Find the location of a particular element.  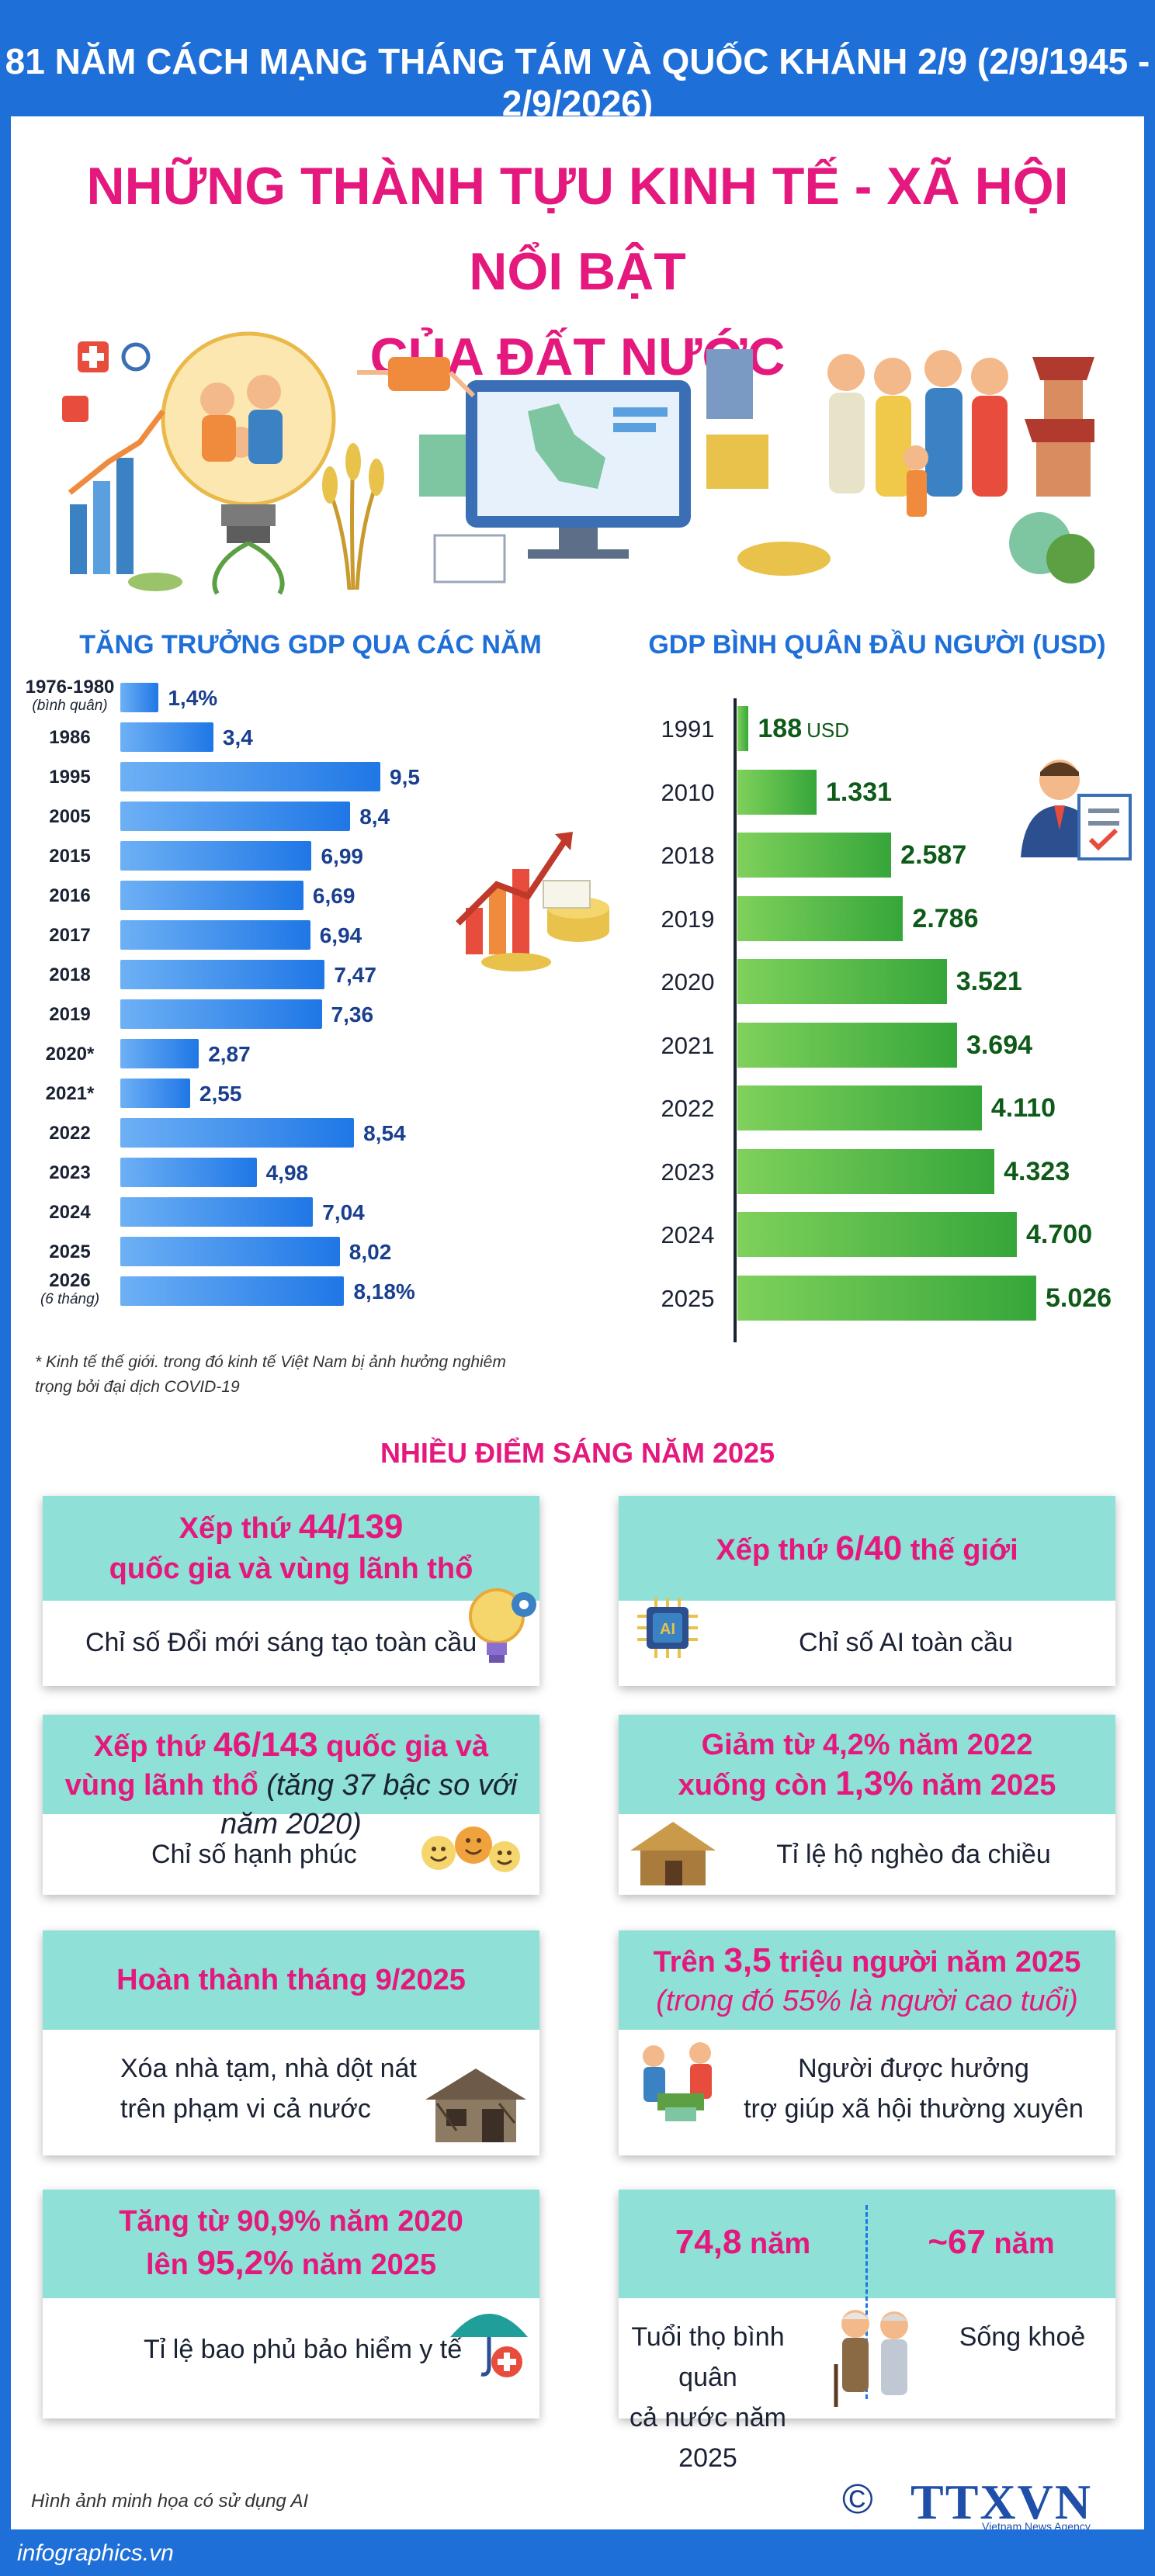

per-capita-value-label: 188 USD is located at coordinates (804, 728).